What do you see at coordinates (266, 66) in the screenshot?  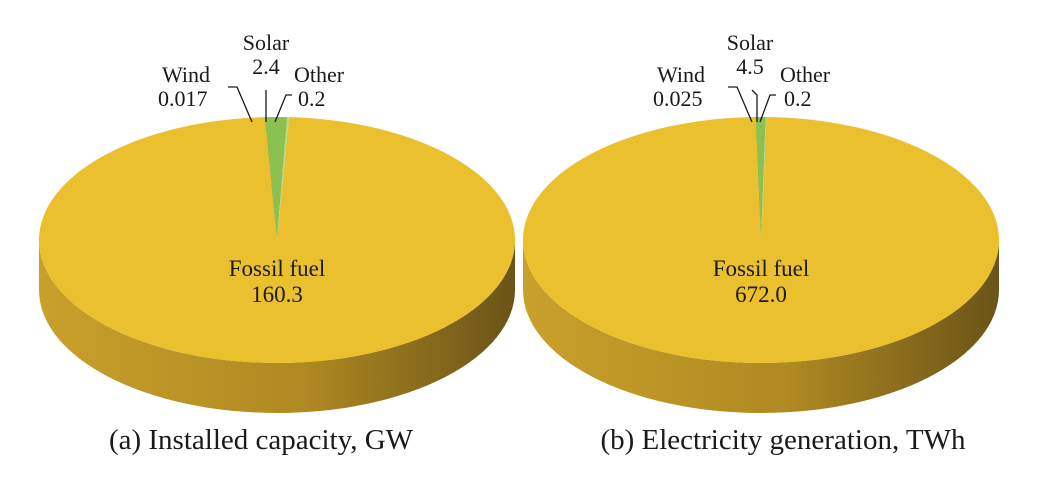 I see `value-solar: 2.4` at bounding box center [266, 66].